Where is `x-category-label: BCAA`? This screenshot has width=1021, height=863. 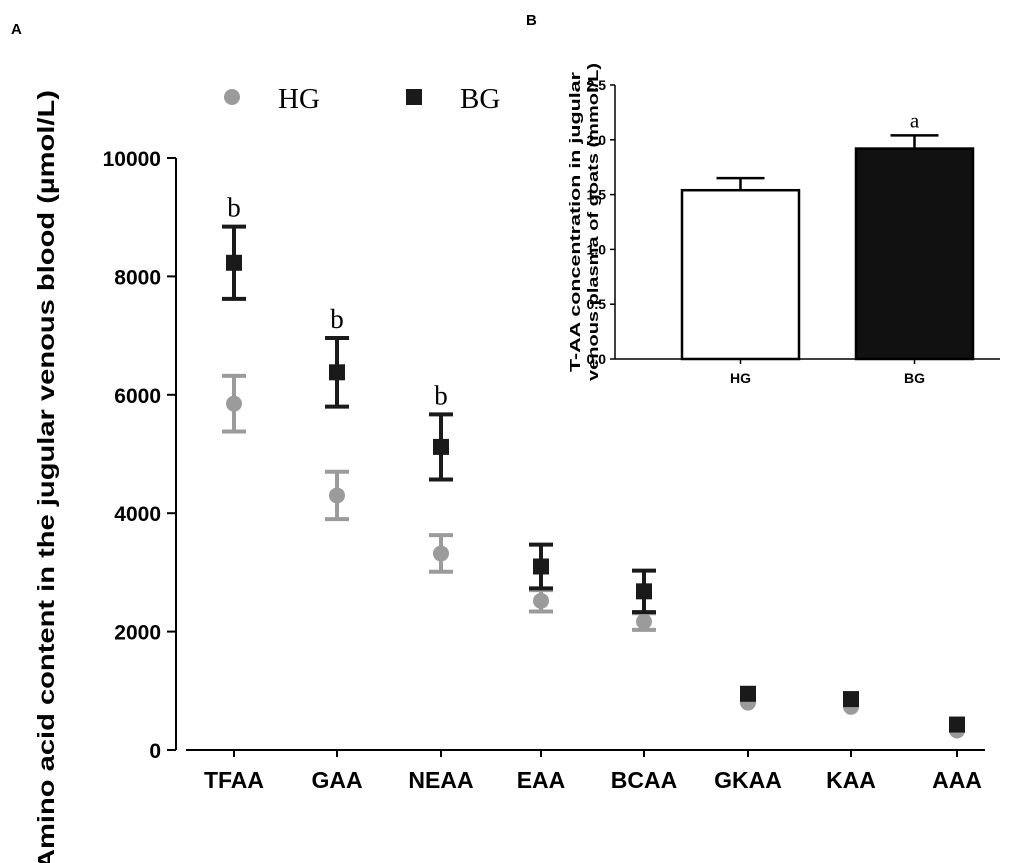
x-category-label: BCAA is located at coordinates (644, 780).